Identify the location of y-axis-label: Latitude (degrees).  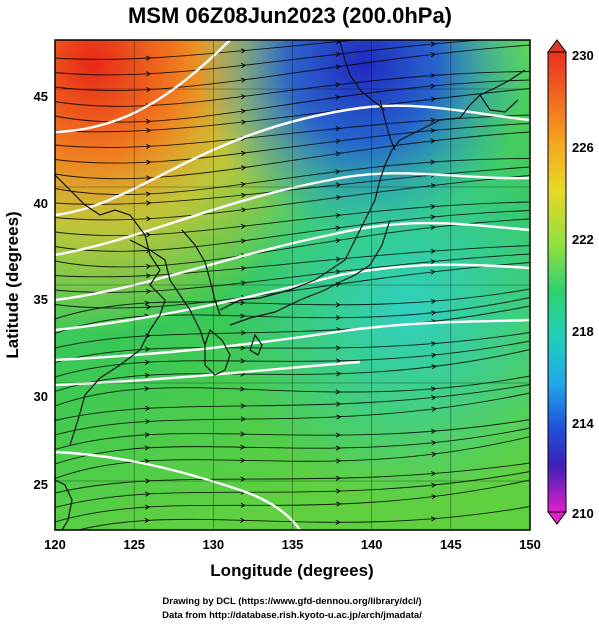
(12, 284).